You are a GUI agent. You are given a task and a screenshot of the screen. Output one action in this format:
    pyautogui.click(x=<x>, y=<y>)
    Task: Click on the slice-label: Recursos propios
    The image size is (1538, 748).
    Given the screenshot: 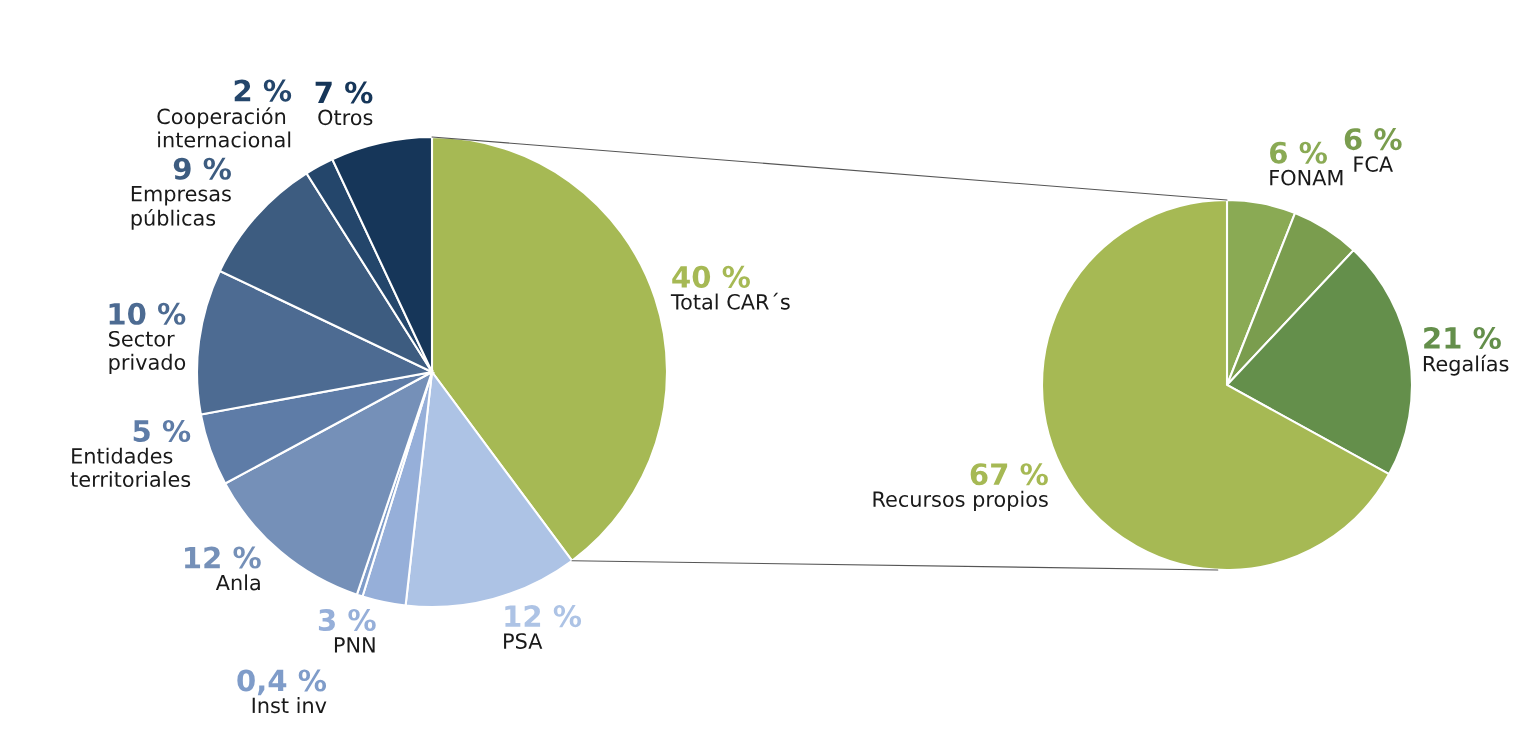 What is the action you would take?
    pyautogui.click(x=960, y=501)
    